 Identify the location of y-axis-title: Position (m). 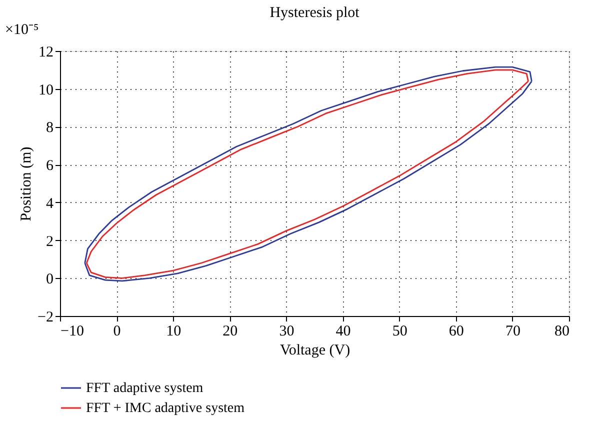
(26, 184).